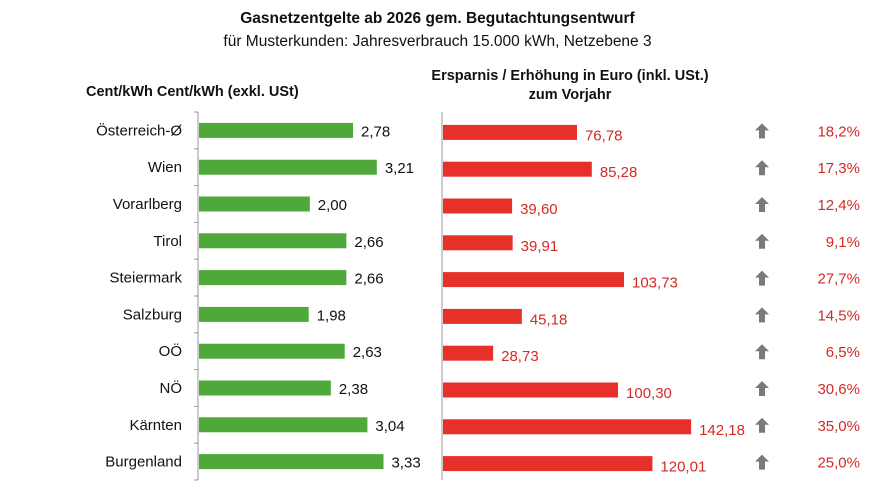 The height and width of the screenshot is (492, 875). Describe the element at coordinates (549, 319) in the screenshot. I see `right-data-label: 45,18` at that location.